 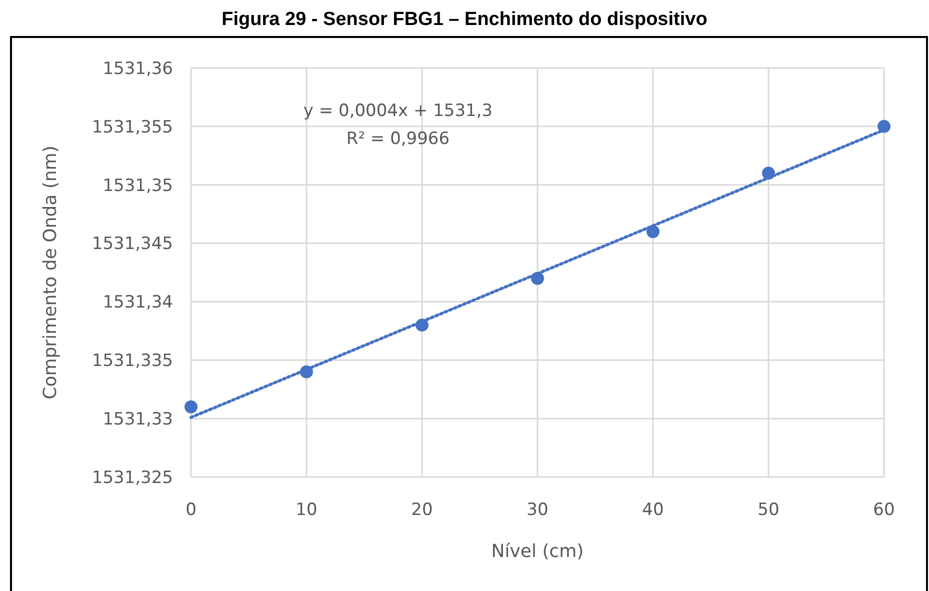 I want to click on chart-title: Figura 29 - Sensor FBG1 – Enchimento do dispositivo, so click(x=465, y=19).